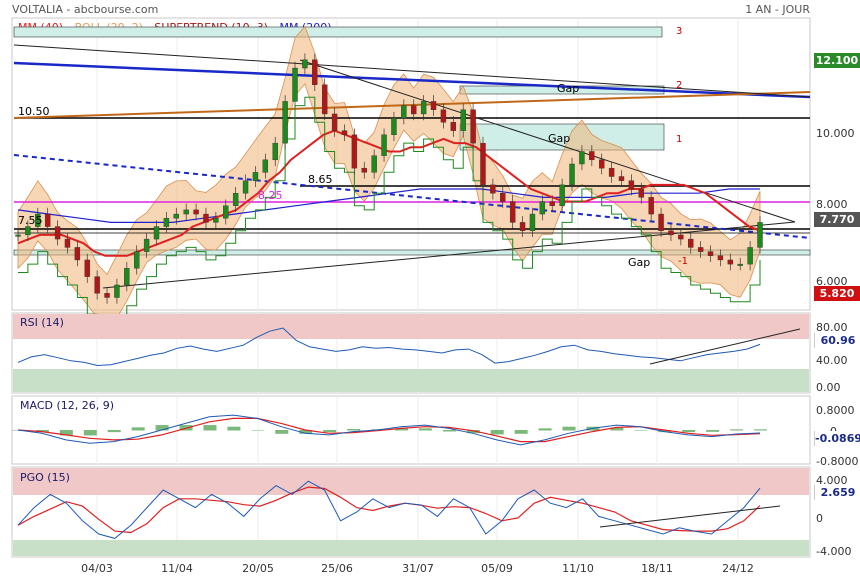  I want to click on tag-low-value: 5.820, so click(837, 293).